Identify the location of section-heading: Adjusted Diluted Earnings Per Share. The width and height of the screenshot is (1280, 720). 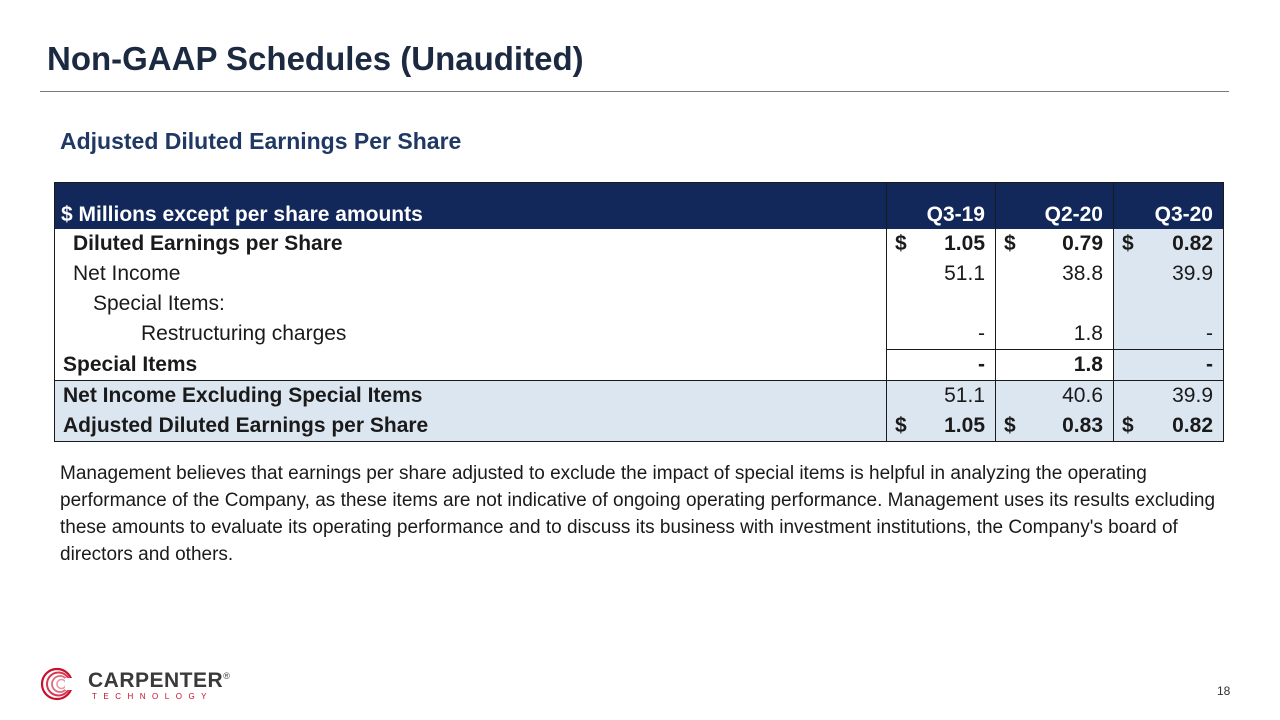
(261, 141).